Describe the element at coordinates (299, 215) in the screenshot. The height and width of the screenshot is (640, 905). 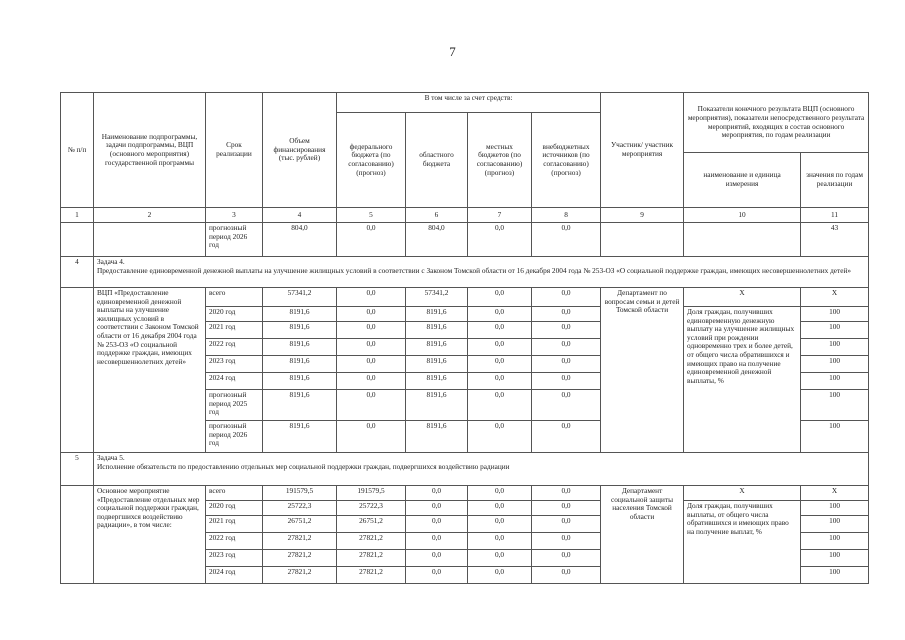
I see `column-number: 4` at that location.